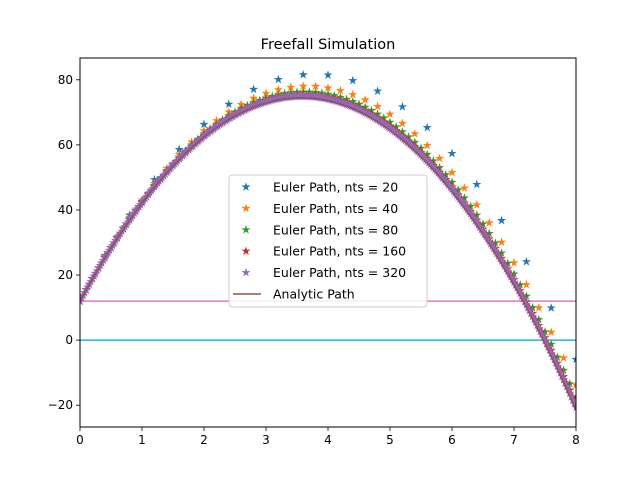 The image size is (640, 480). What do you see at coordinates (65, 145) in the screenshot?
I see `y-tick-label: 60` at bounding box center [65, 145].